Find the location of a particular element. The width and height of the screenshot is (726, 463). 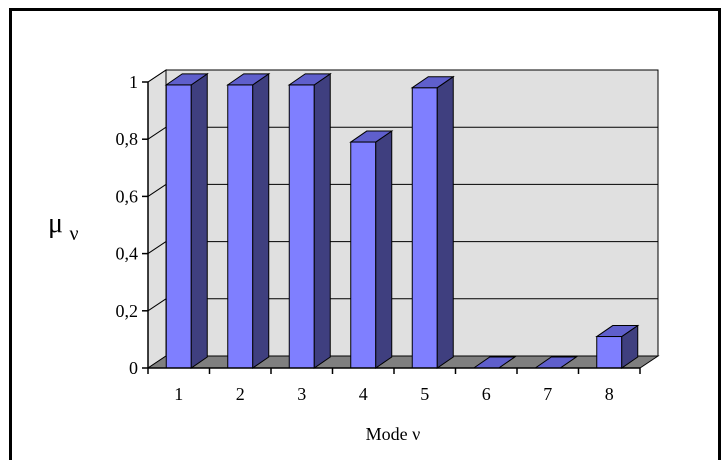

y-tick-label: 0,2 is located at coordinates (127, 311).